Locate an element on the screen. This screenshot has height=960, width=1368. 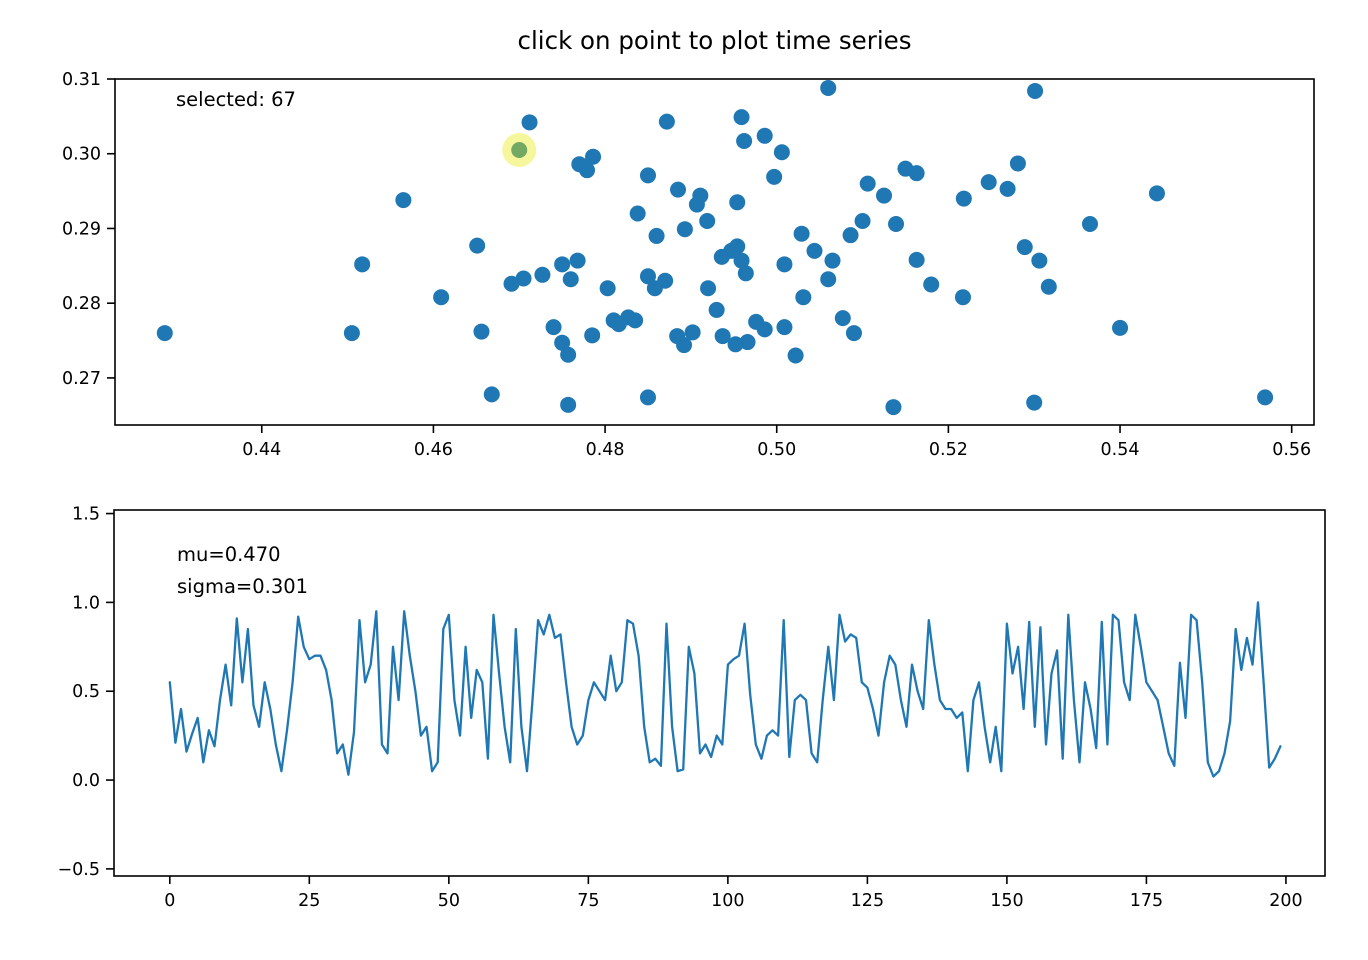
x-tick-label: 125 is located at coordinates (867, 901).